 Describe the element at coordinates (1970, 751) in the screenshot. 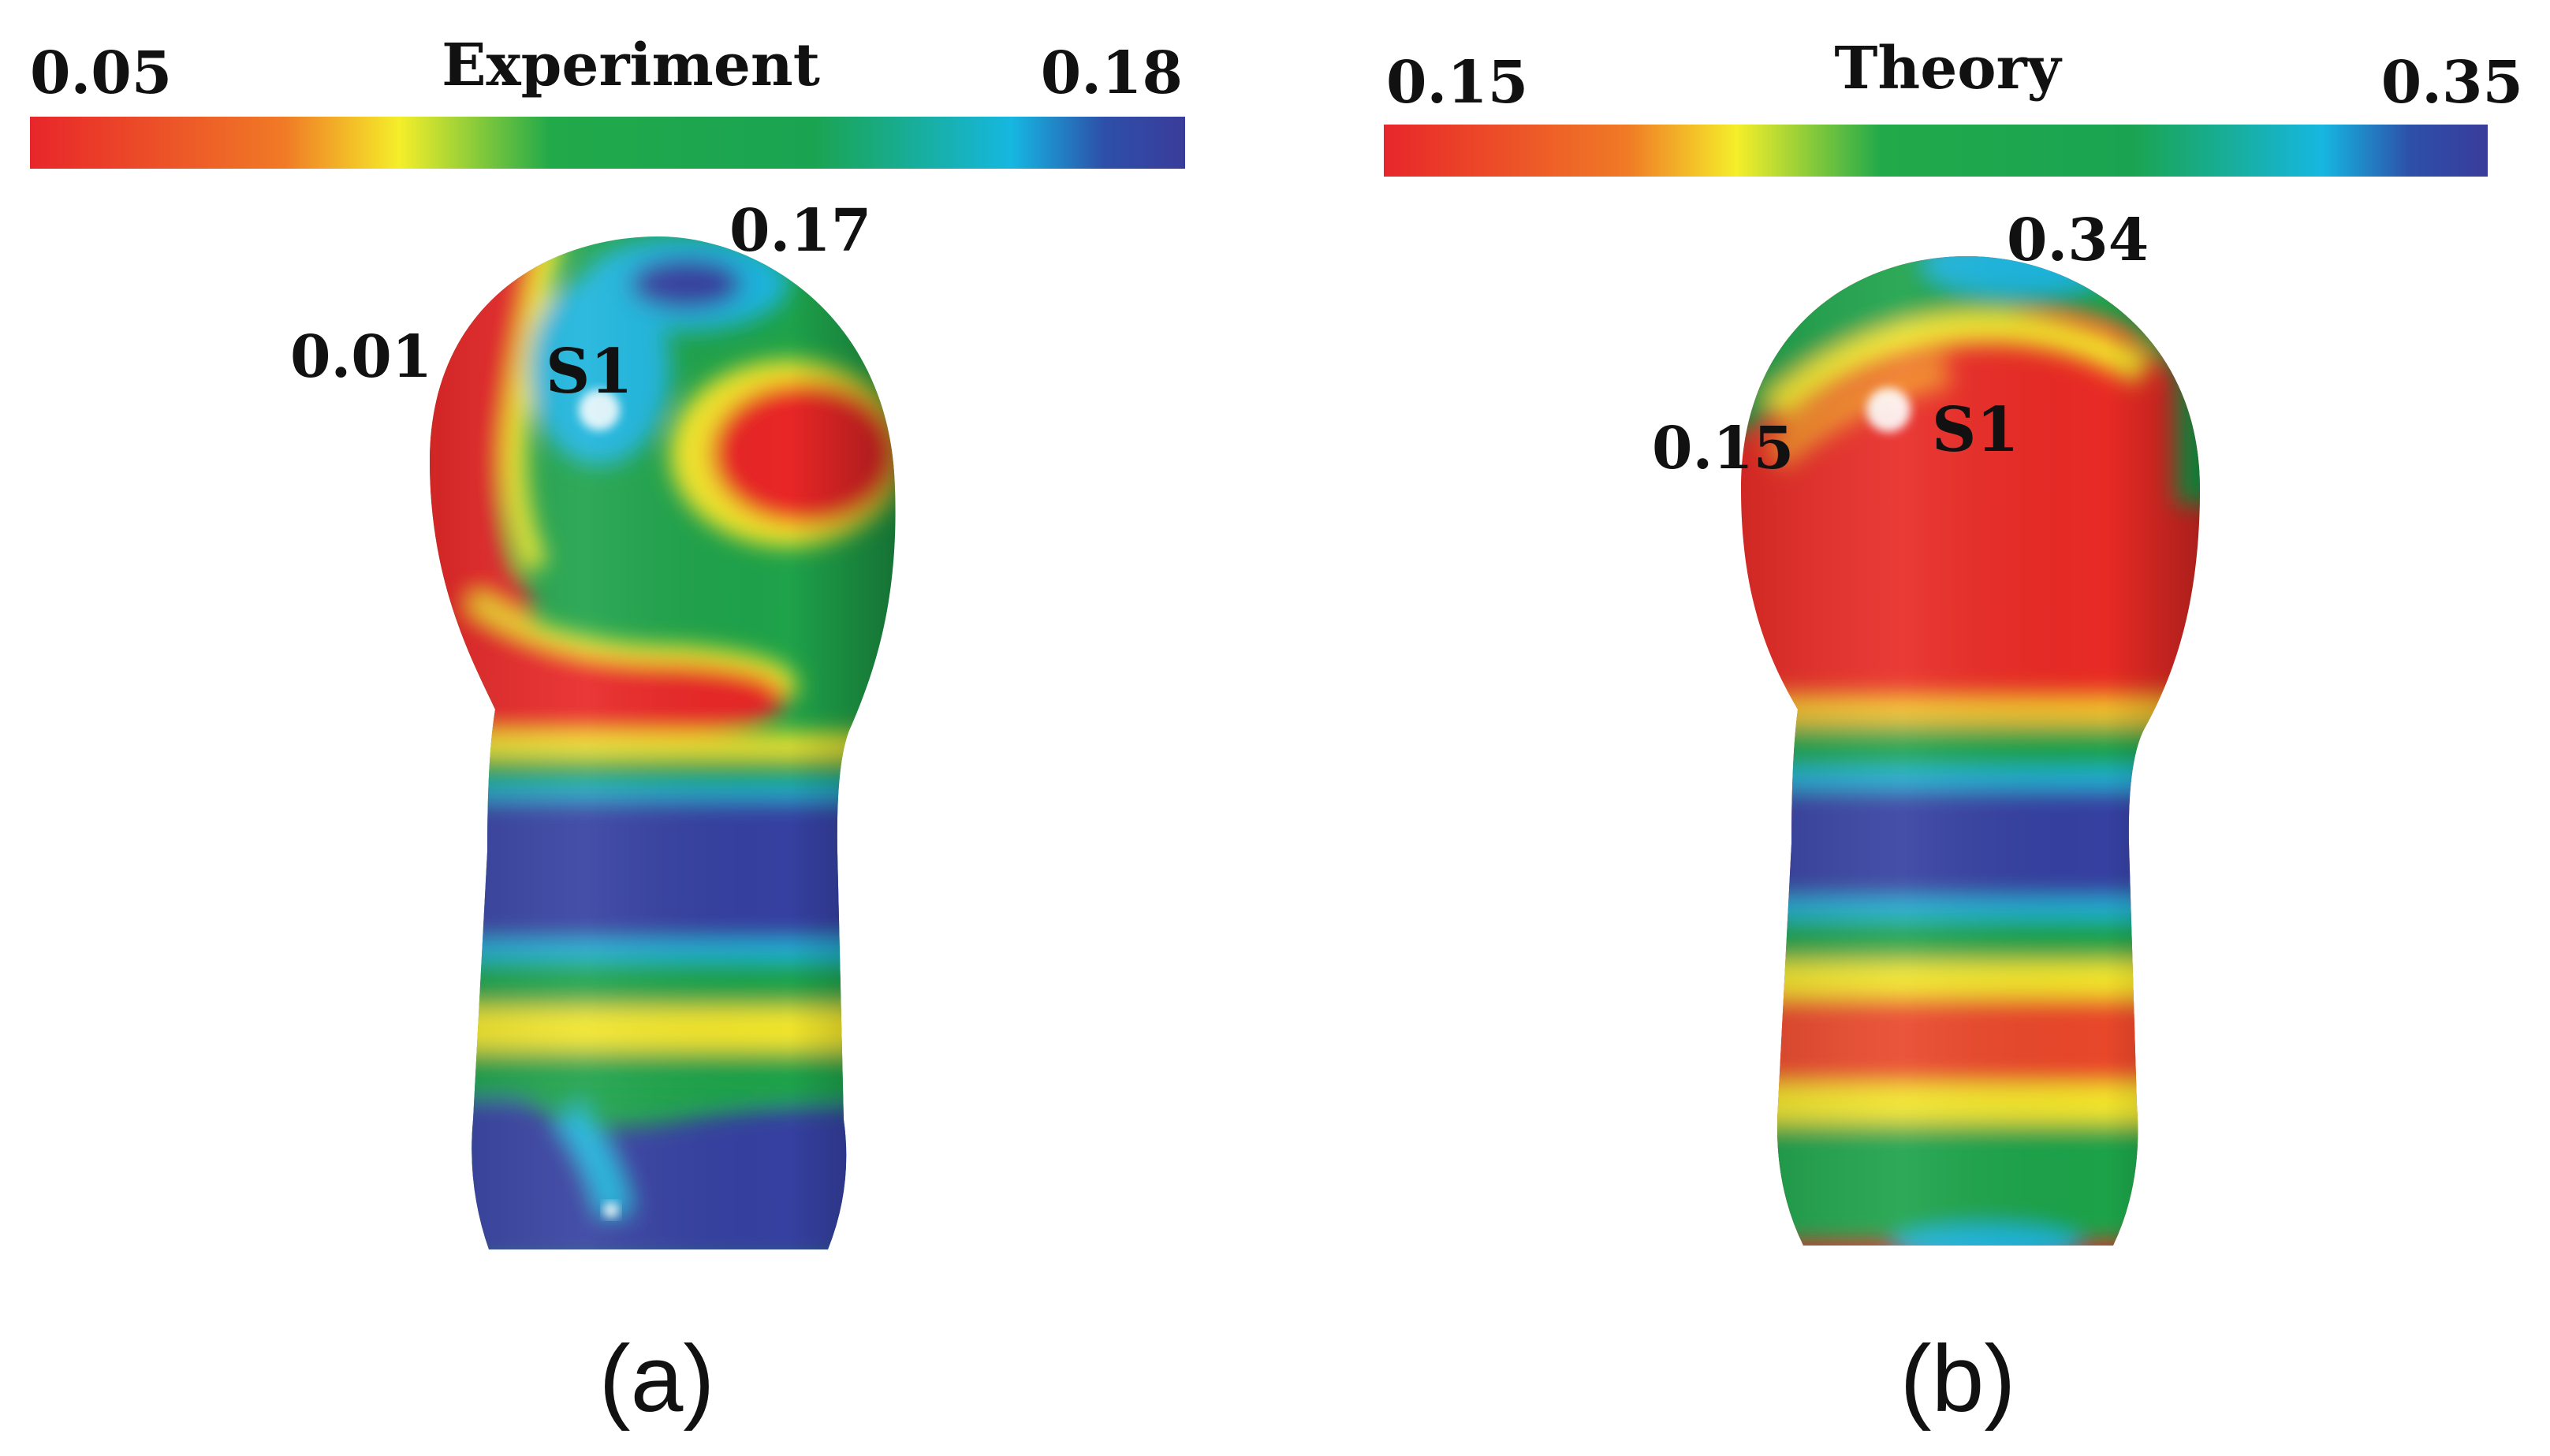

I see `contour-surface-b` at that location.